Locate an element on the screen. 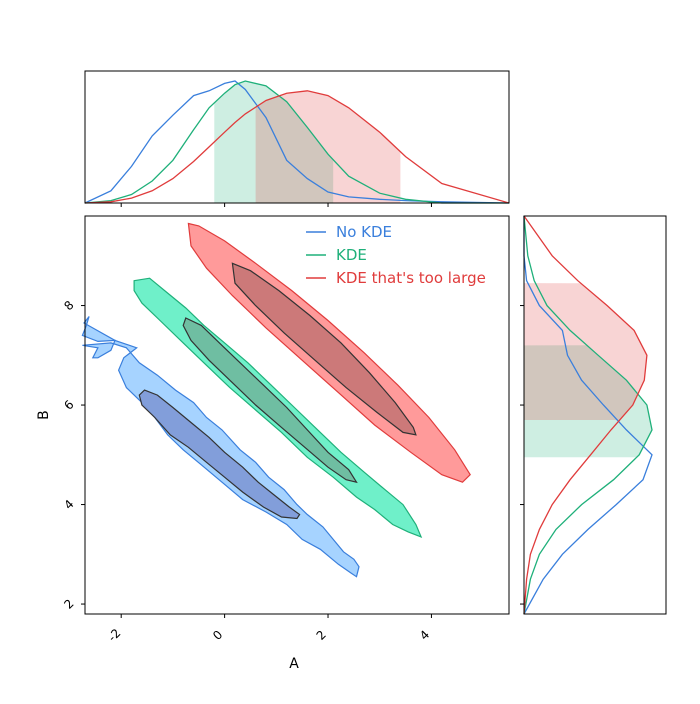  marginal-a-band-large is located at coordinates (328, 146).